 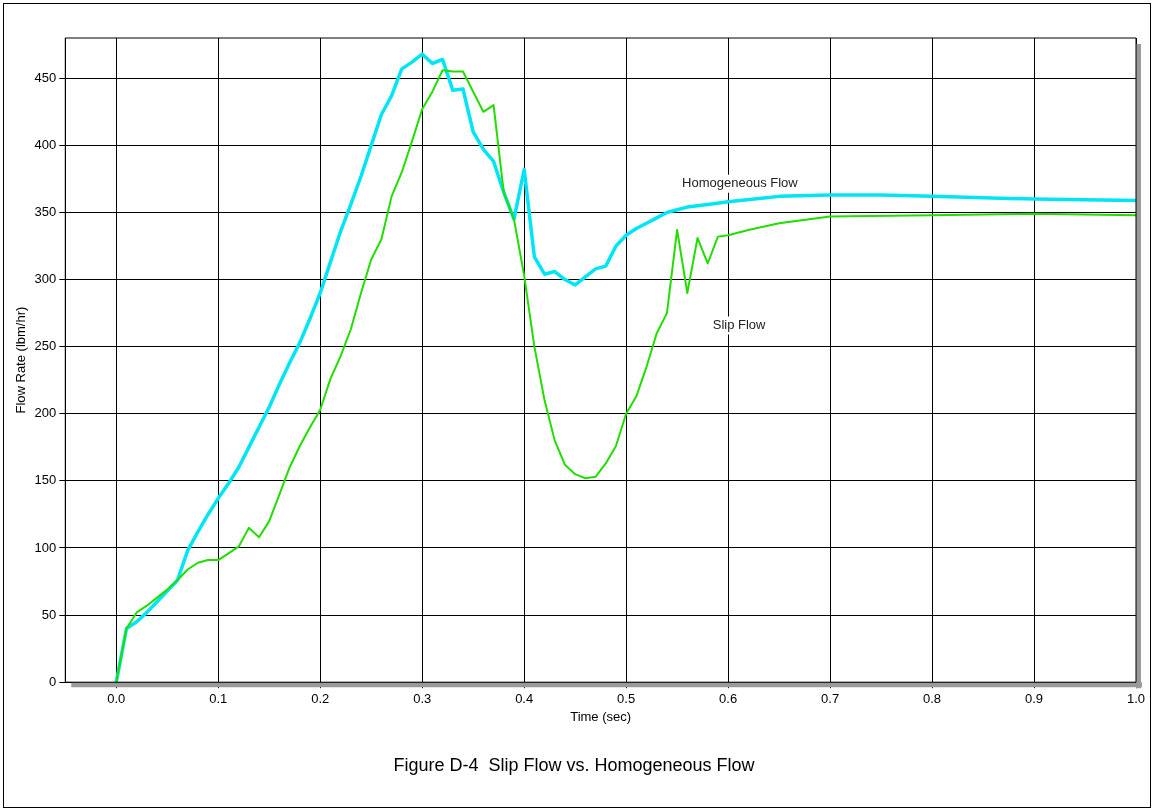 What do you see at coordinates (1034, 698) in the screenshot?
I see `x-tick-label: 0.9` at bounding box center [1034, 698].